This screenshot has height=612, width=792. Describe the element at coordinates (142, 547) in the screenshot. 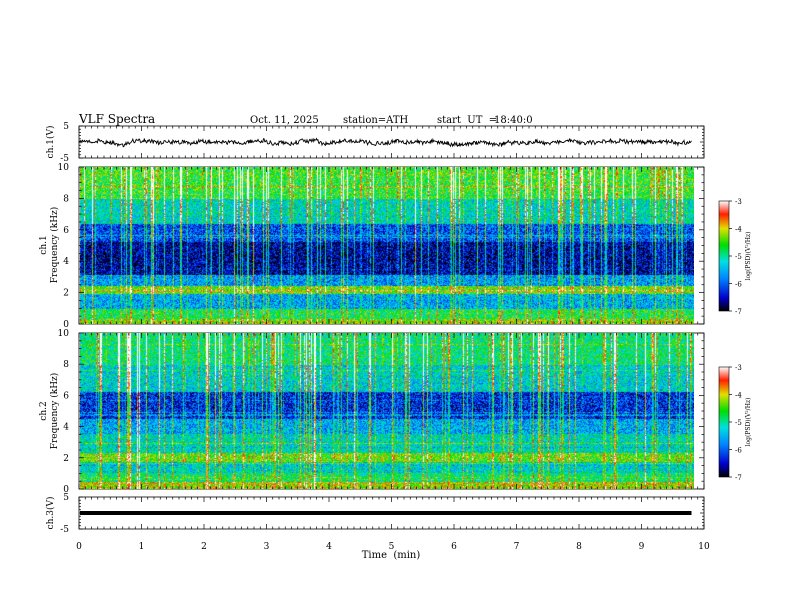

I see `x-tick-label: 1` at that location.